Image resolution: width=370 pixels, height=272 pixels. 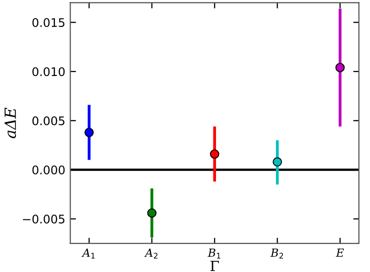 What do you see at coordinates (276, 253) in the screenshot?
I see `x-tick-label: B$_{2}$` at bounding box center [276, 253].